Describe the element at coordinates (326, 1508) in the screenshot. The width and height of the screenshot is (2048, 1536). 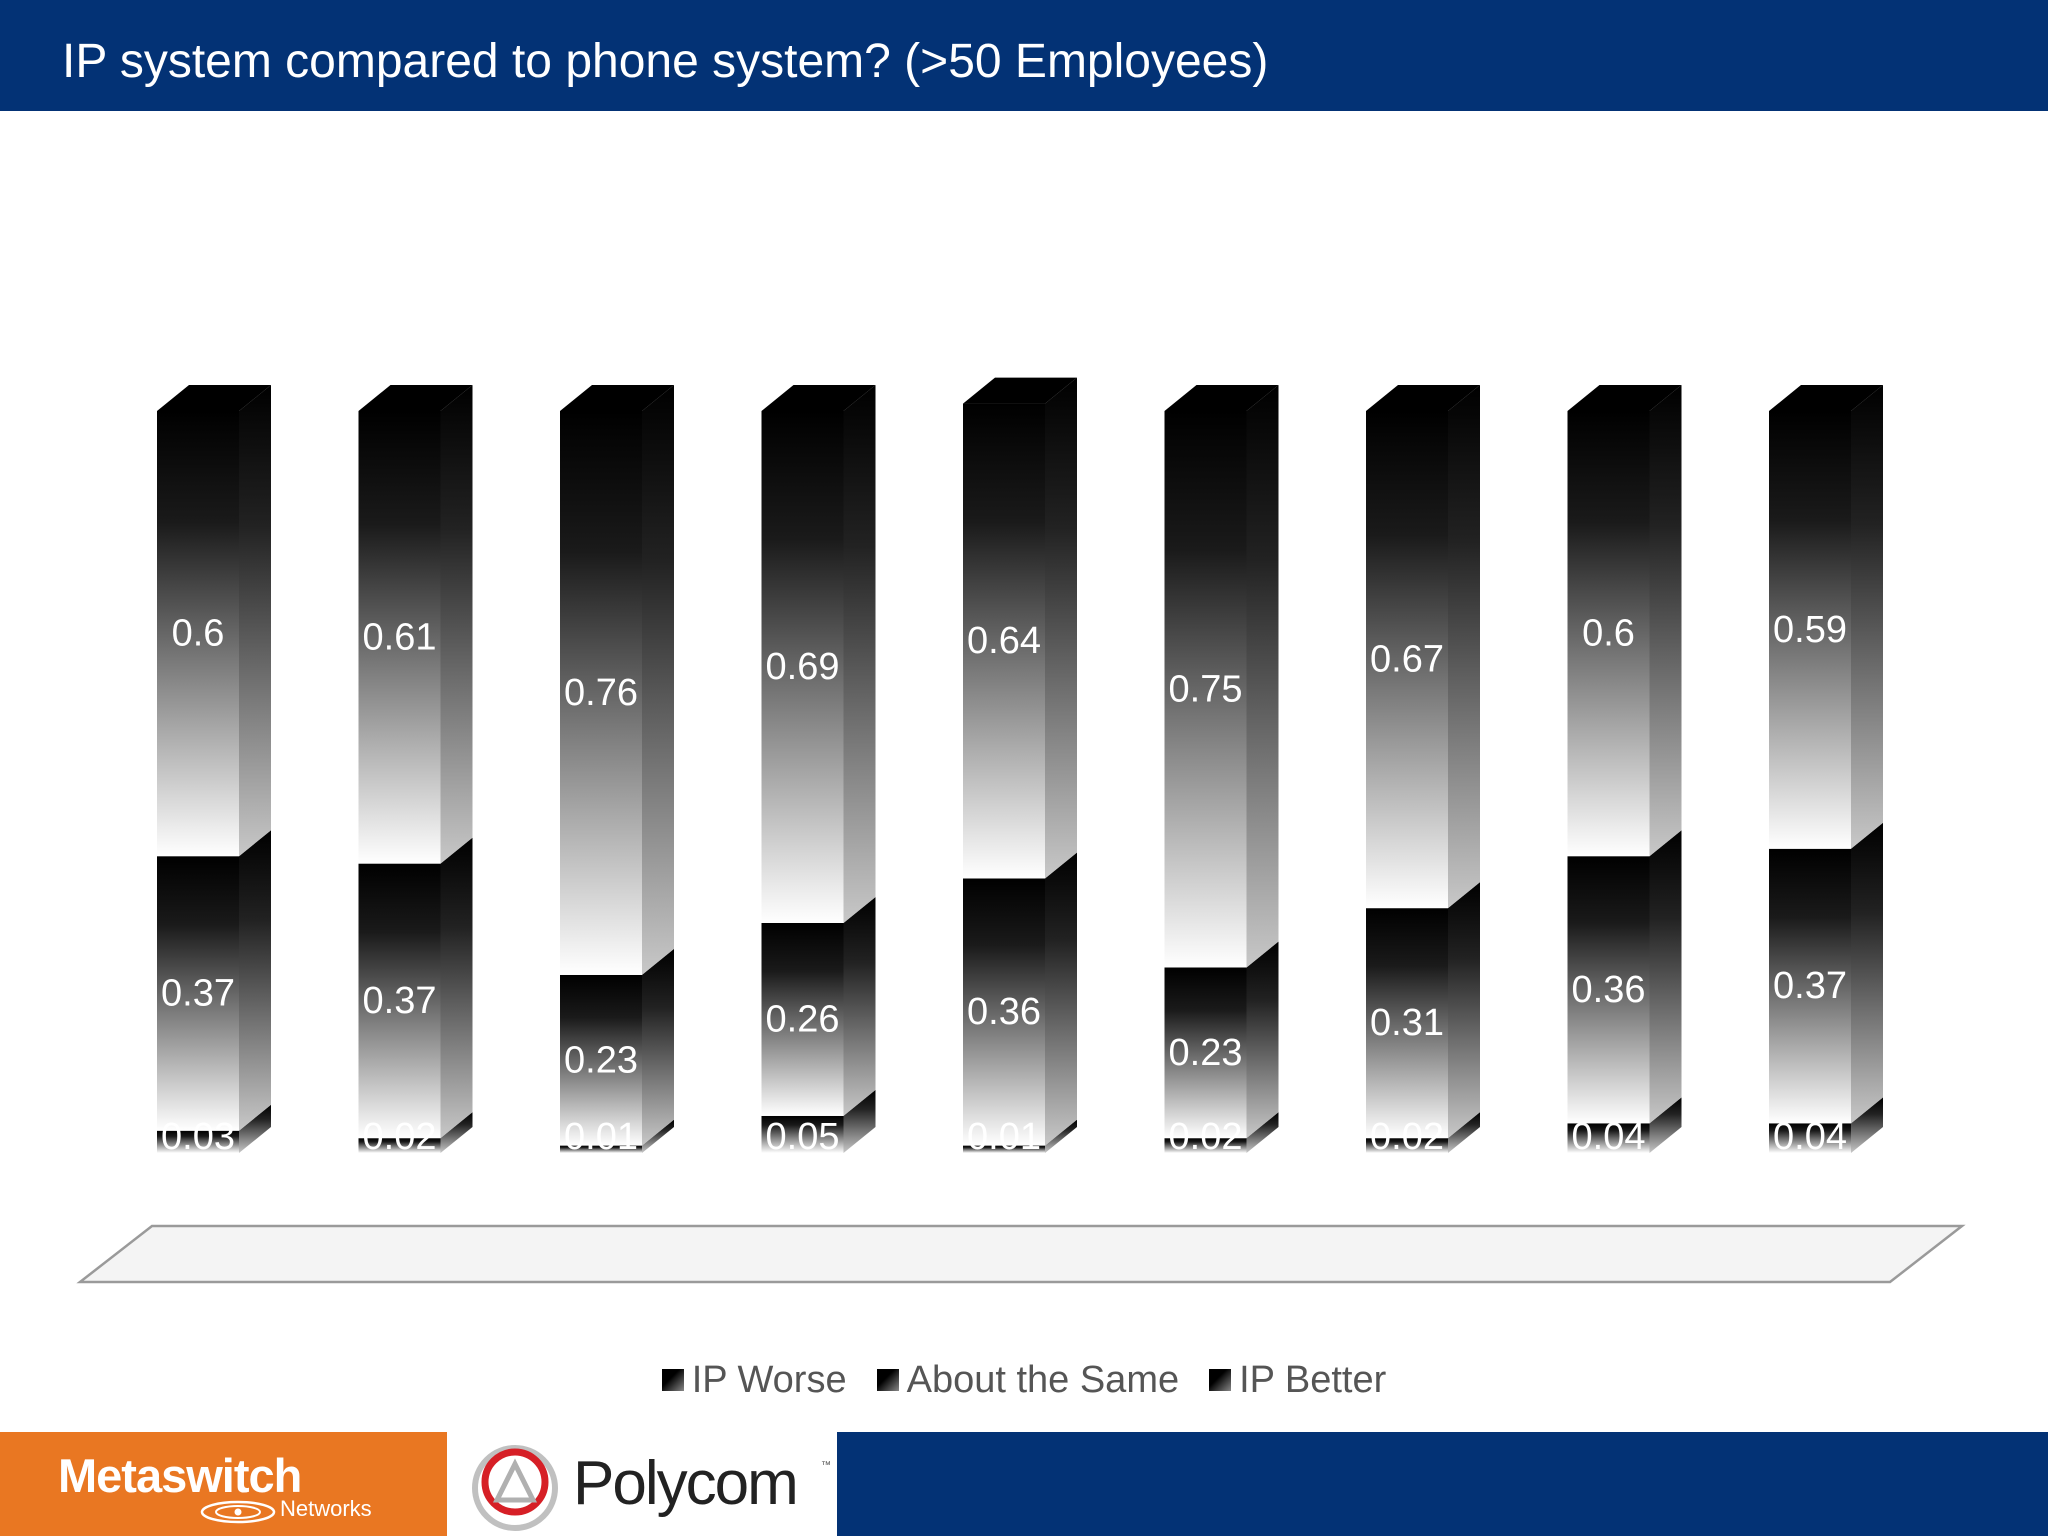
I see `metaswitch-subtitle: Networks` at that location.